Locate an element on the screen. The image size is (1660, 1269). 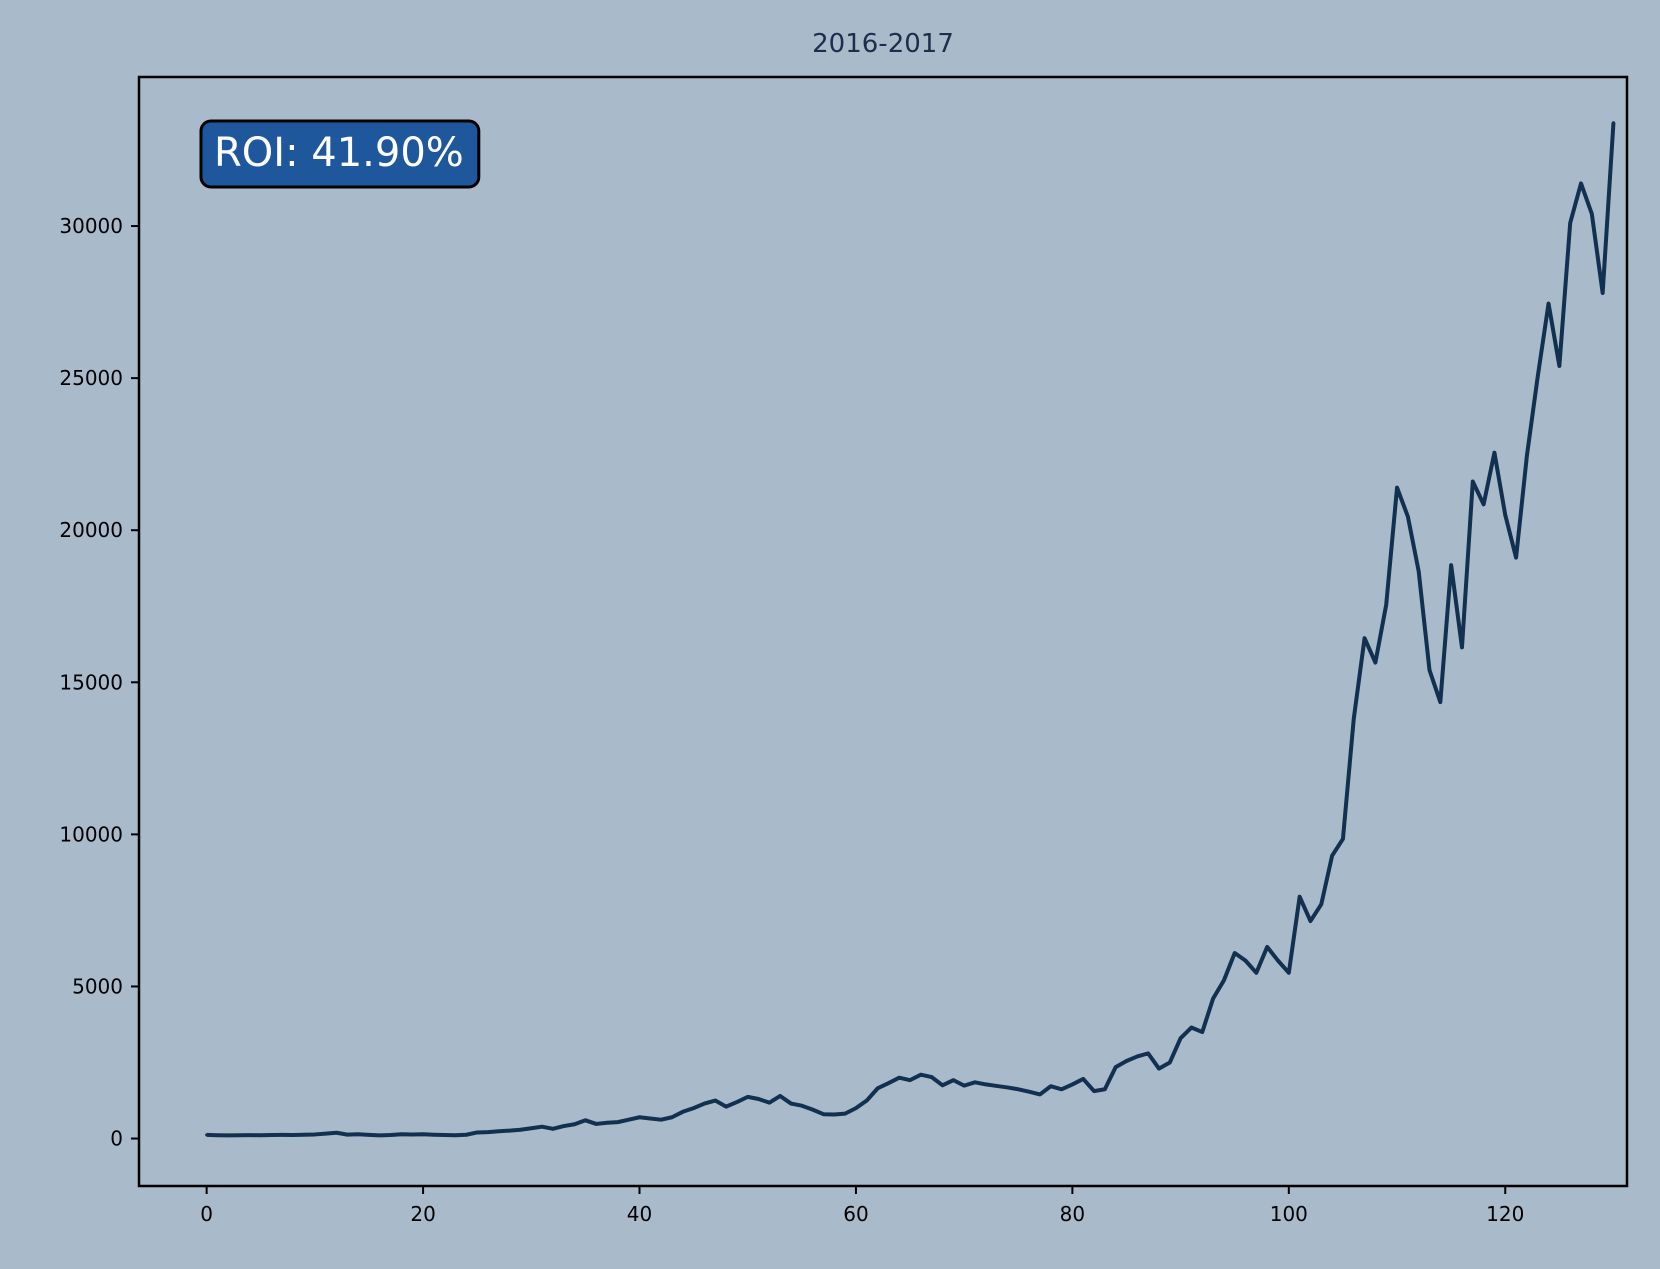
x-tick-label: 0 is located at coordinates (206, 1214).